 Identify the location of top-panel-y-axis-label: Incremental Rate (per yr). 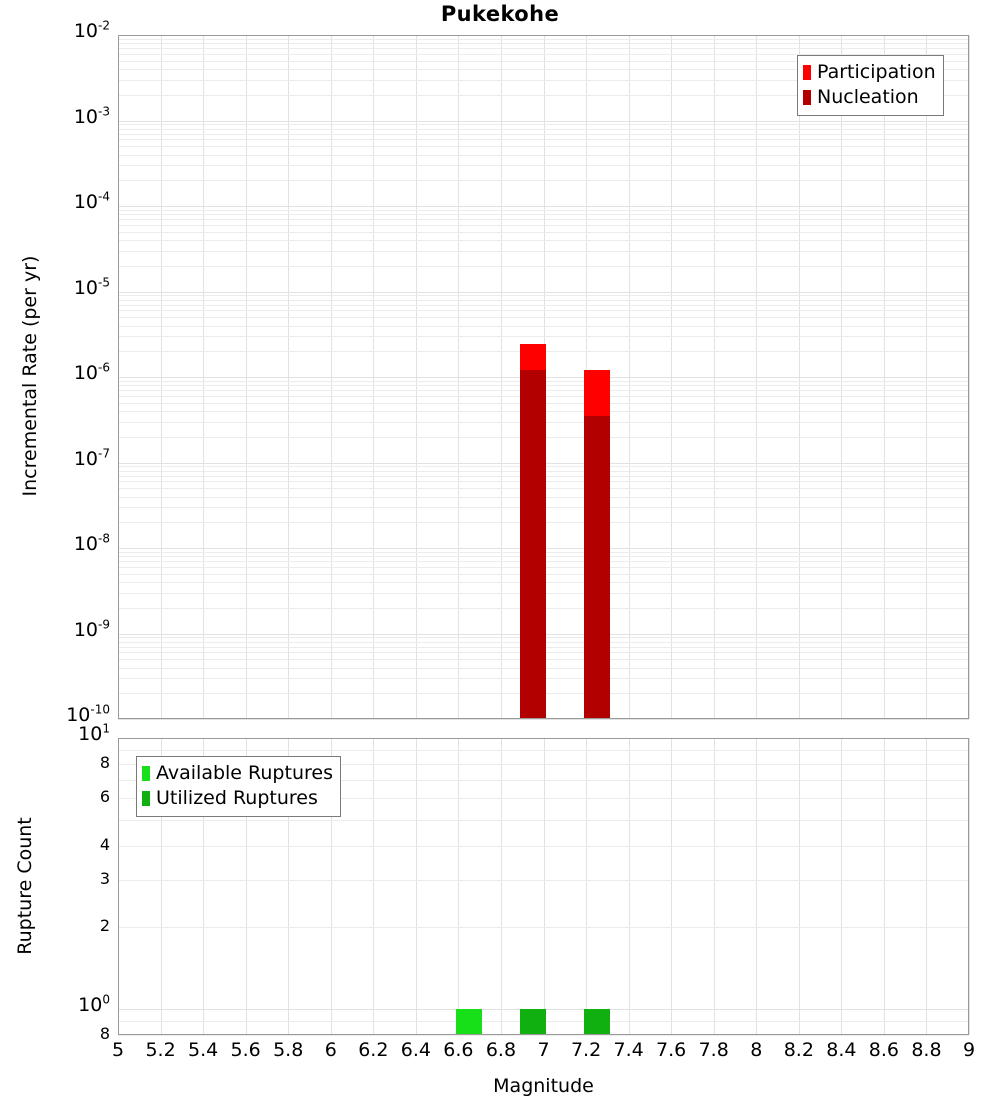
(30, 376).